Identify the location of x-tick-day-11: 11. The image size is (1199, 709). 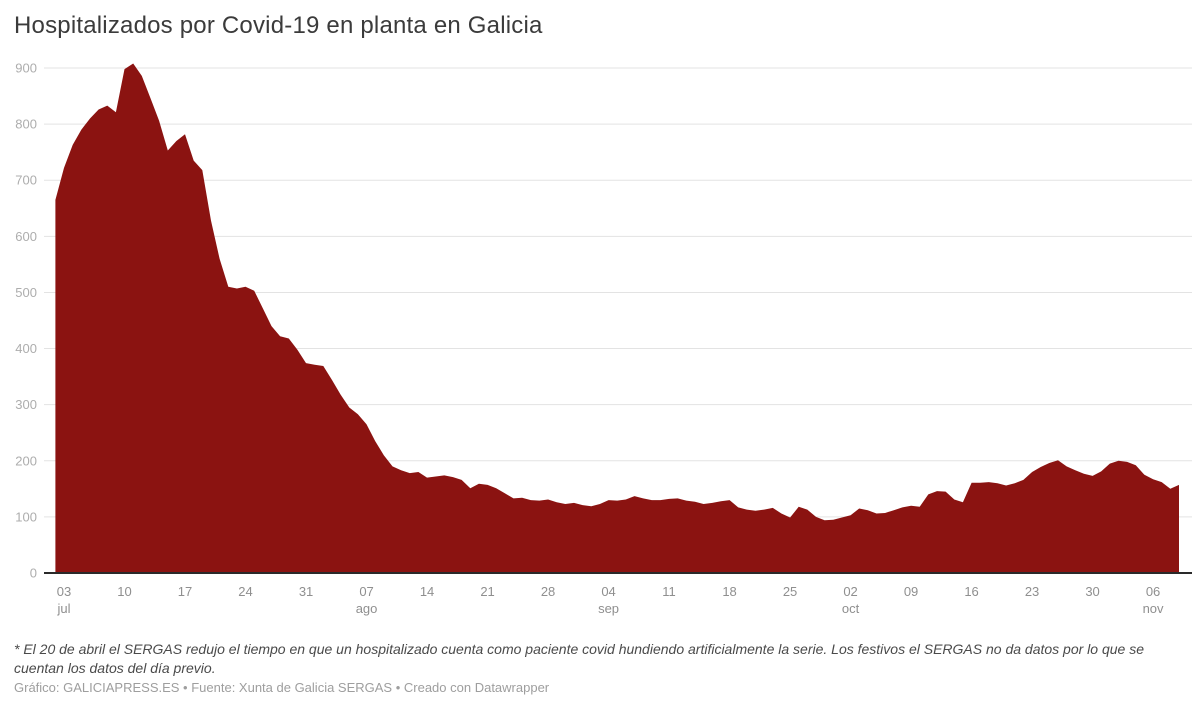
(669, 591).